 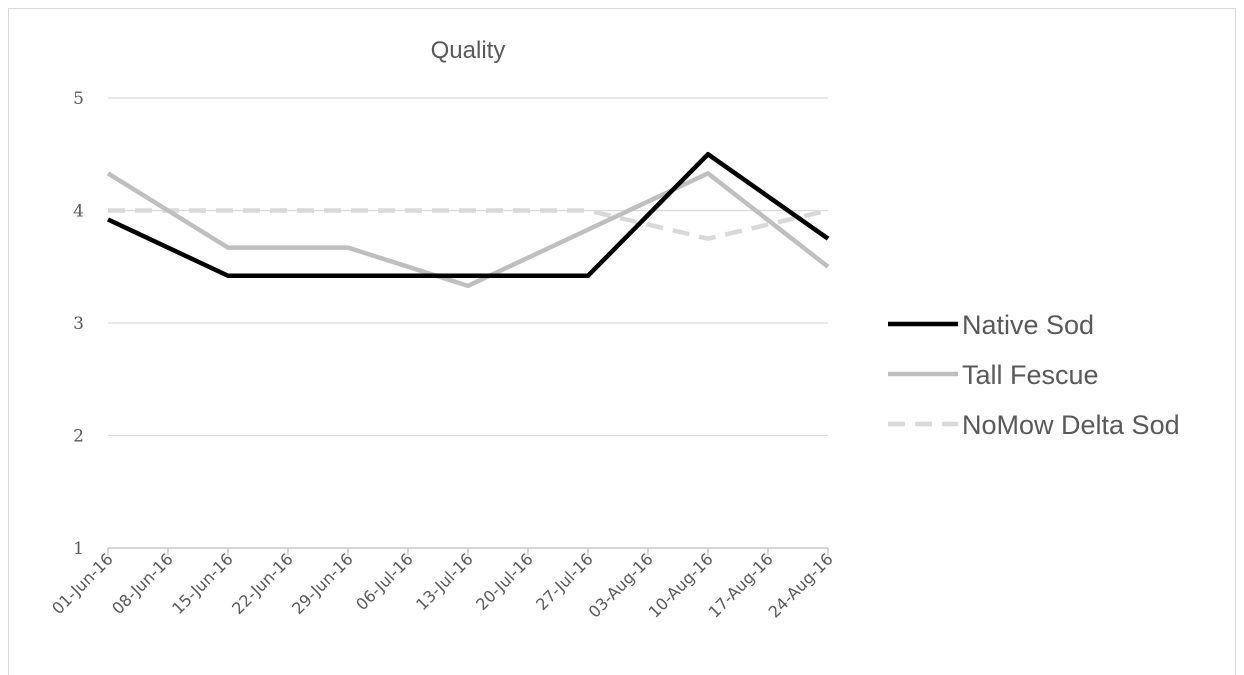 What do you see at coordinates (78, 212) in the screenshot?
I see `y-tick-label: 4` at bounding box center [78, 212].